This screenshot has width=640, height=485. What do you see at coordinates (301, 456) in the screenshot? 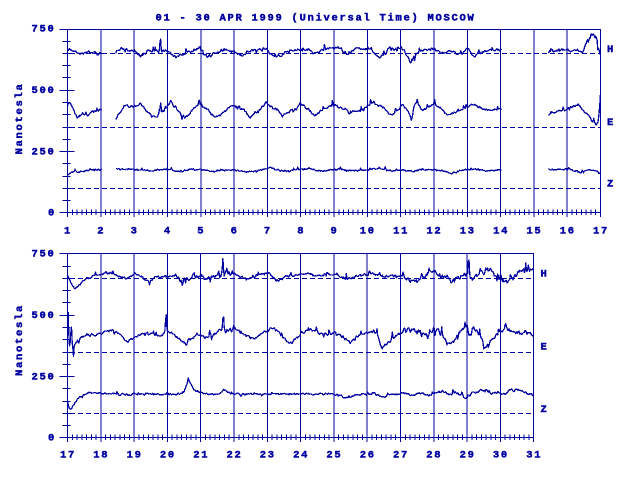
I see `svg-text: 24` at bounding box center [301, 456].